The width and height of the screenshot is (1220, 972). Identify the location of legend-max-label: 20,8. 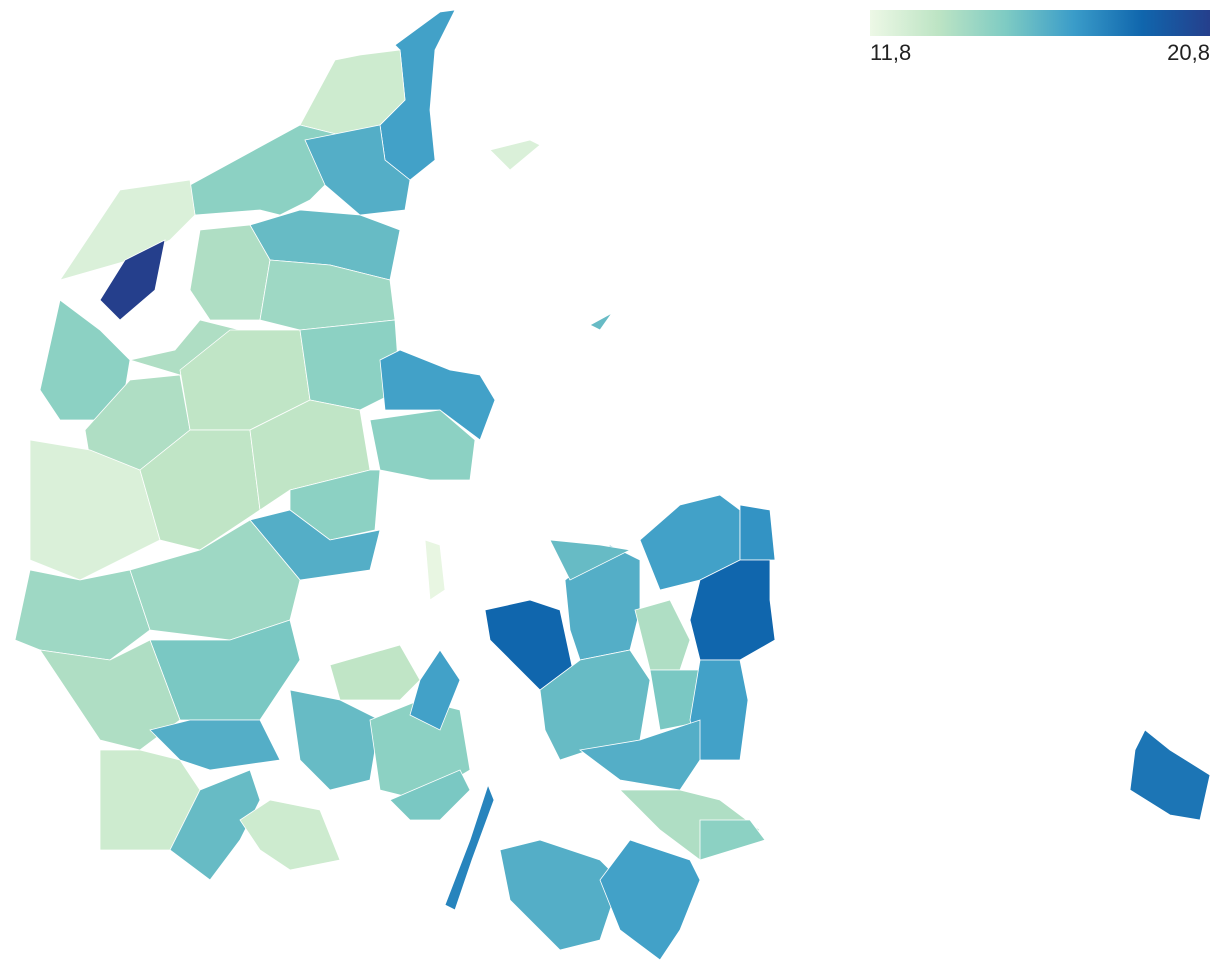
(1188, 52).